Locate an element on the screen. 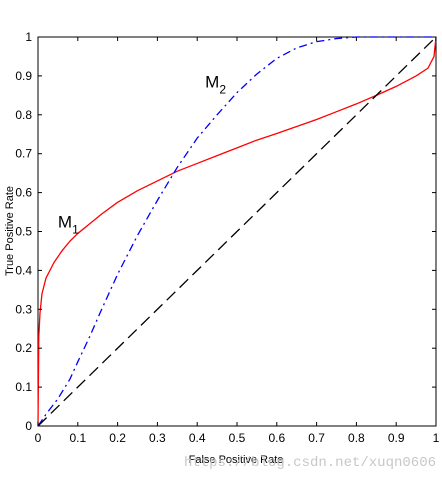  x-tick-label: 0.9 is located at coordinates (396, 438).